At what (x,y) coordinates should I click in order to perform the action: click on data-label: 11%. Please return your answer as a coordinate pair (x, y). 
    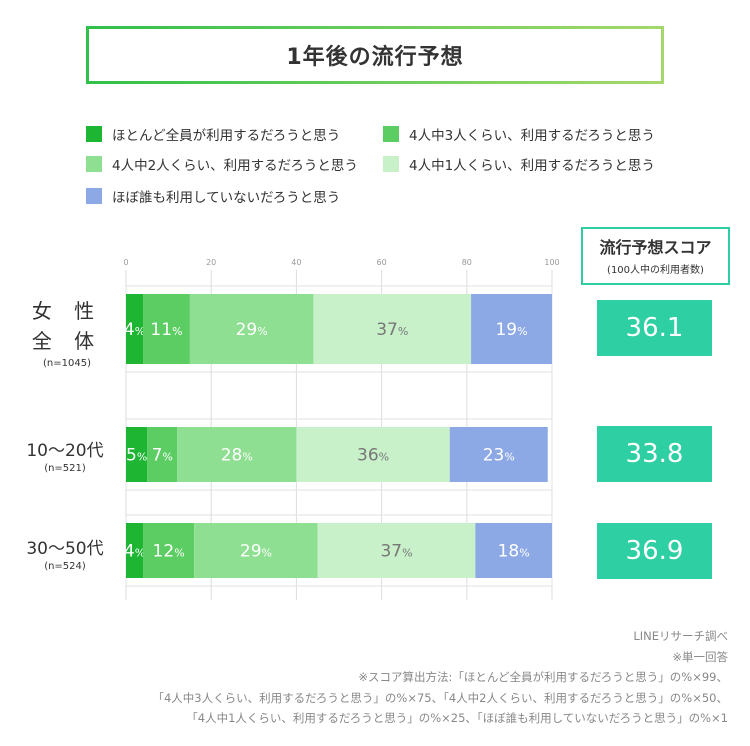
    Looking at the image, I should click on (166, 330).